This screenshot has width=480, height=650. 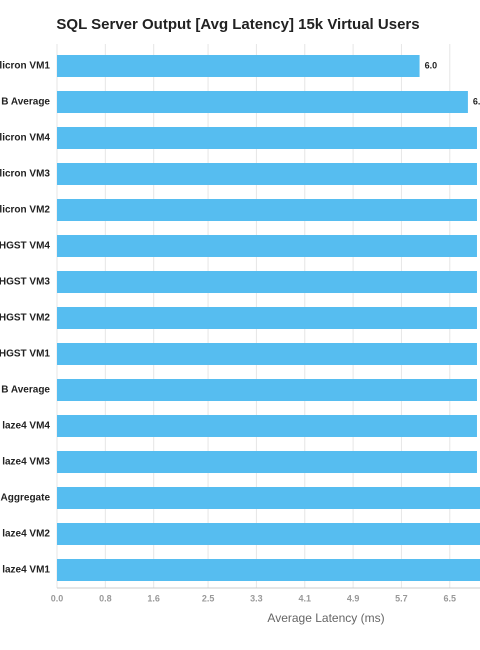 I want to click on x-tick-label: 4.9, so click(x=353, y=598).